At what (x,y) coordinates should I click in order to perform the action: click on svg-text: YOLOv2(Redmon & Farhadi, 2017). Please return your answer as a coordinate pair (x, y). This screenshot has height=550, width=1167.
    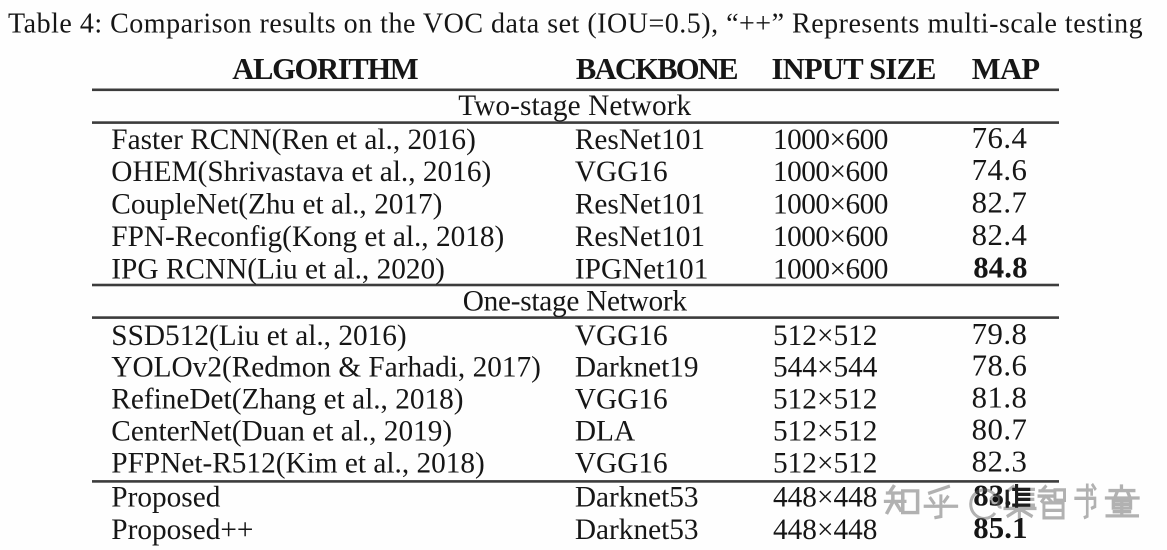
    Looking at the image, I should click on (326, 368).